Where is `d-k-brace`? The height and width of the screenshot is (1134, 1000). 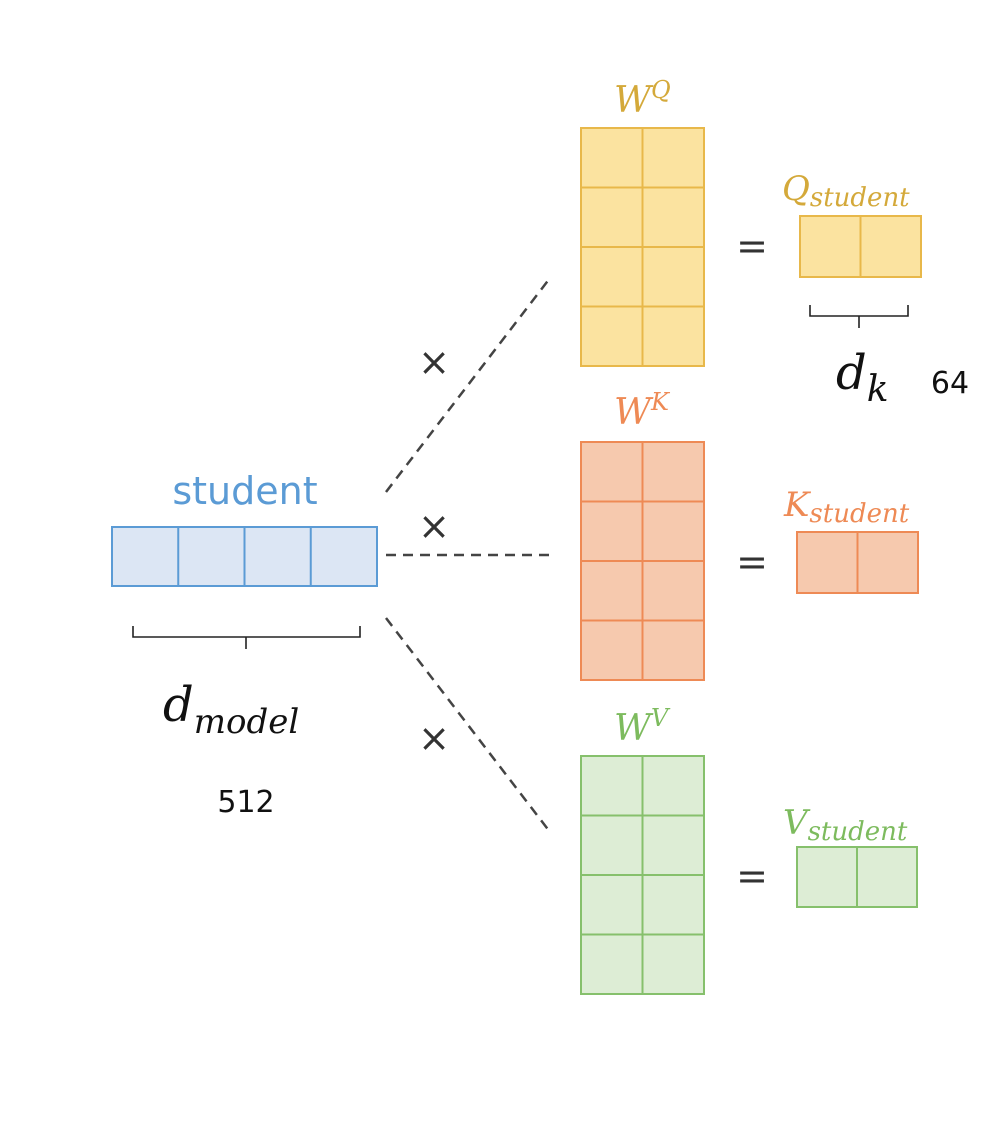 d-k-brace is located at coordinates (859, 316).